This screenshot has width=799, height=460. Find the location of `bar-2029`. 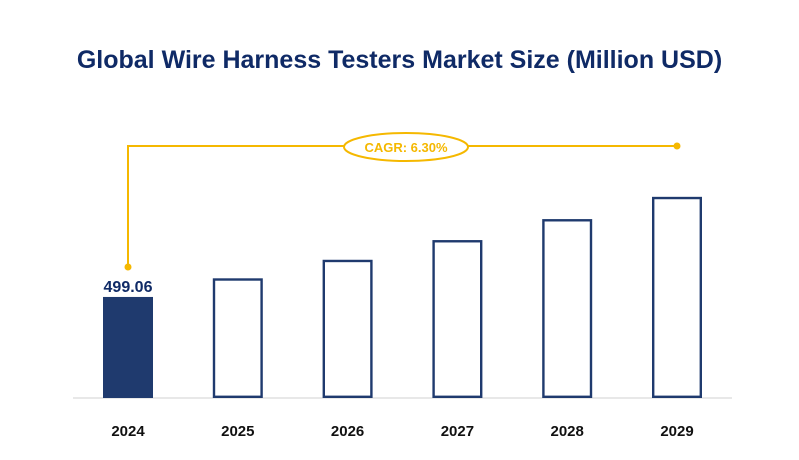

bar-2029 is located at coordinates (677, 297).